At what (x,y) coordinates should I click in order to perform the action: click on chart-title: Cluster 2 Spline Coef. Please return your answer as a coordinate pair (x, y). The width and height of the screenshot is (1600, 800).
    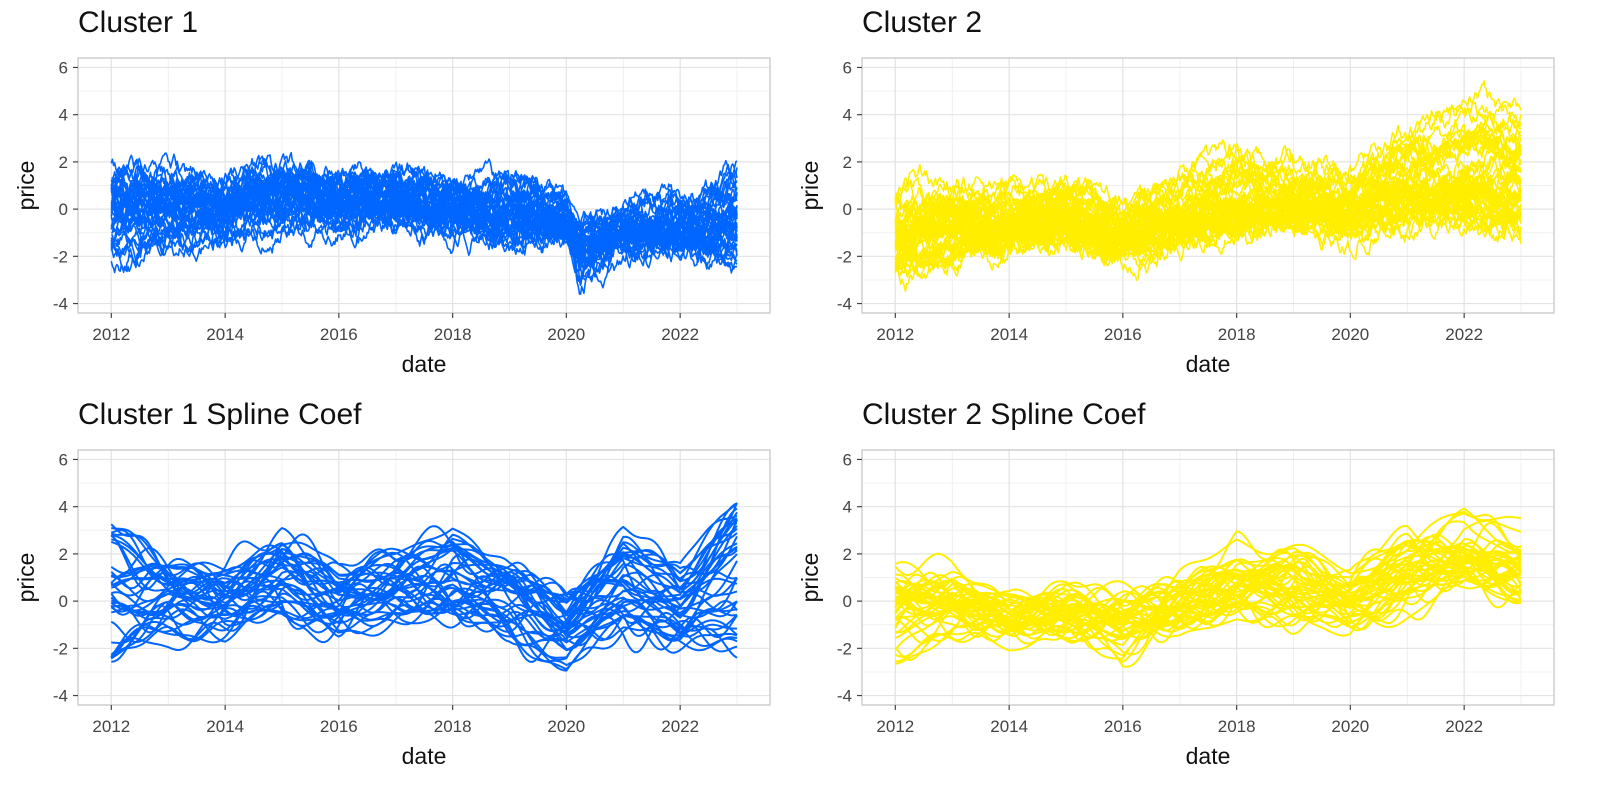
    Looking at the image, I should click on (1004, 414).